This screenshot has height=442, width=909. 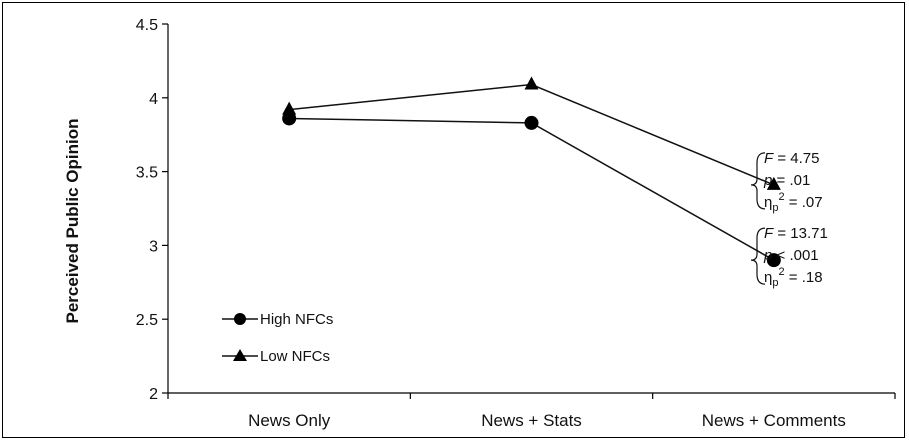 I want to click on legend-low-label: Low NFCs, so click(x=295, y=356).